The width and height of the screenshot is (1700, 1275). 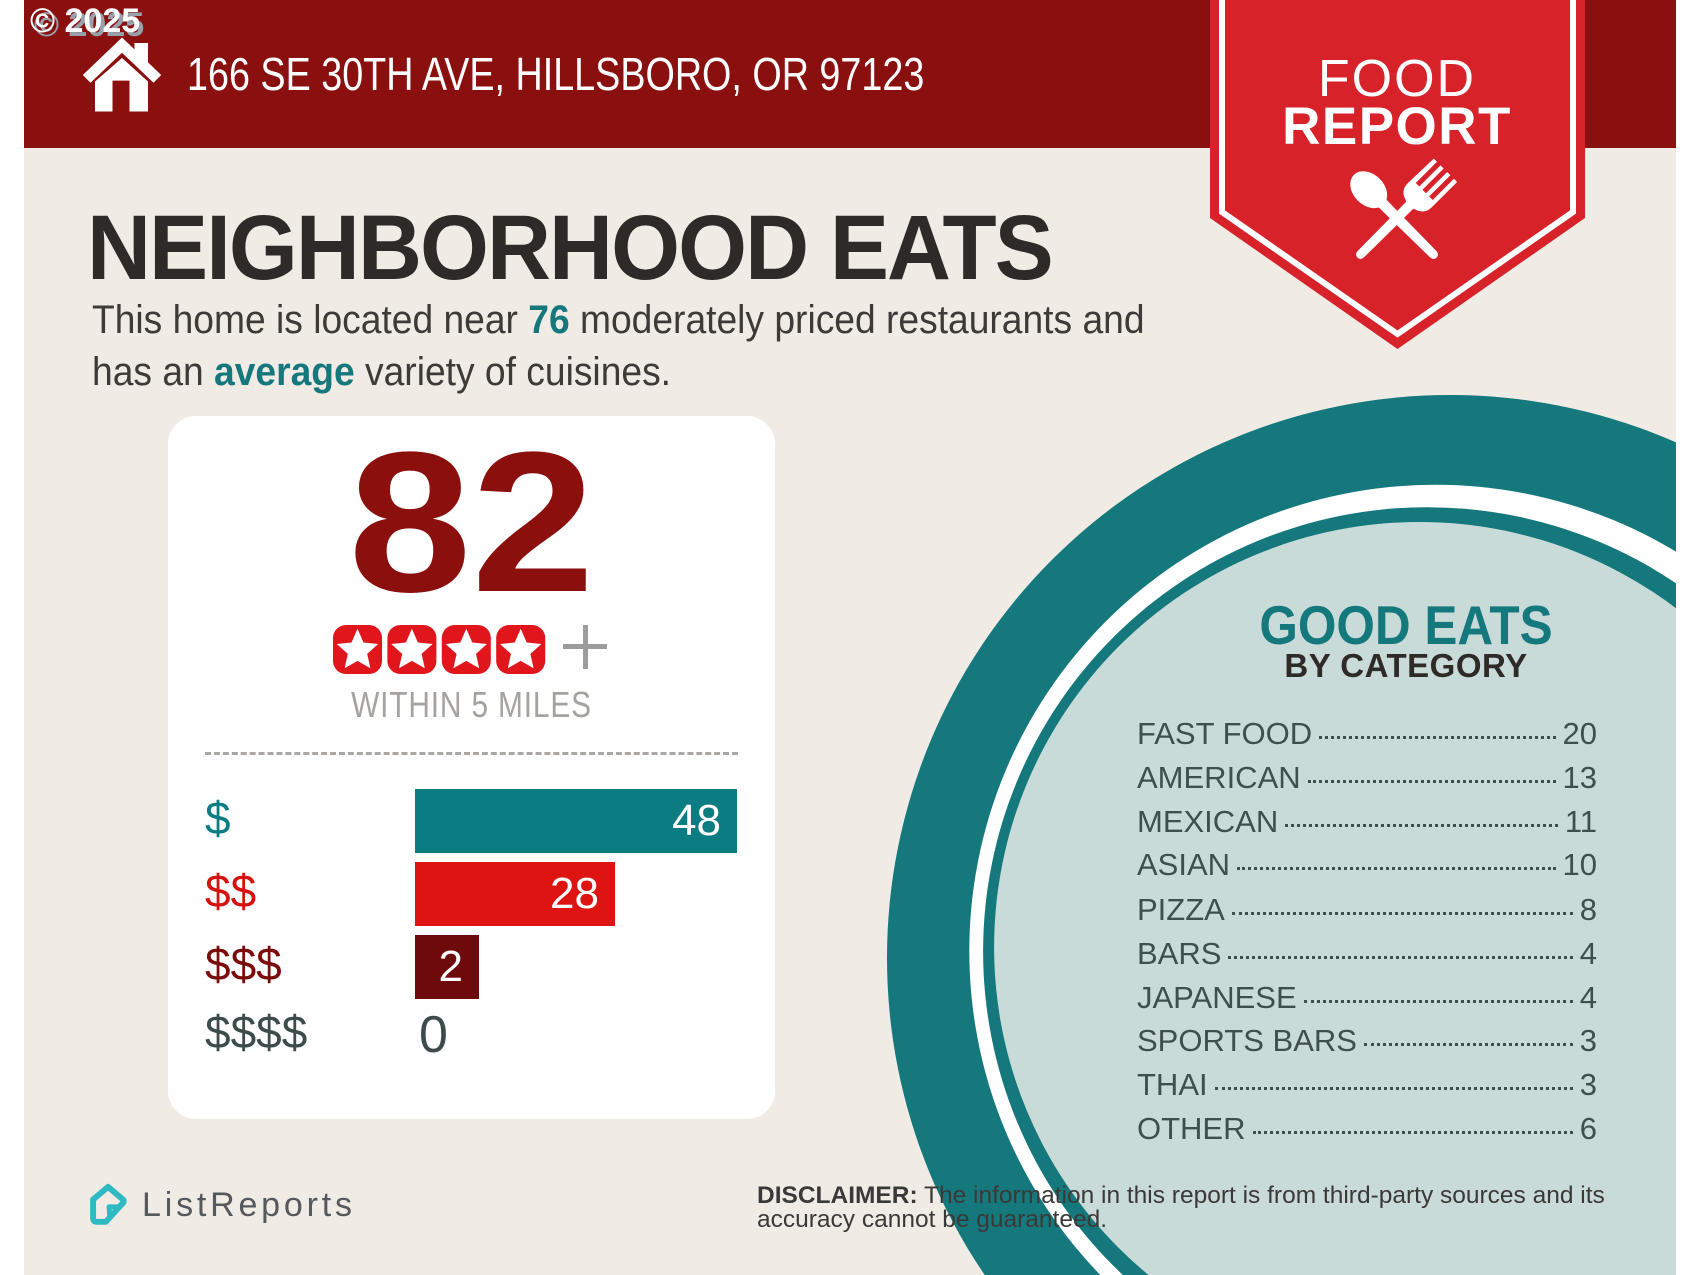 What do you see at coordinates (1397, 79) in the screenshot?
I see `svg-text: FOOD` at bounding box center [1397, 79].